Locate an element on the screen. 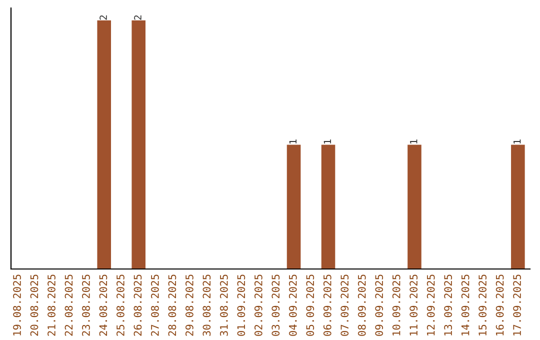 The height and width of the screenshot is (340, 540). x-tick-label: 07.09.2025 is located at coordinates (344, 305).